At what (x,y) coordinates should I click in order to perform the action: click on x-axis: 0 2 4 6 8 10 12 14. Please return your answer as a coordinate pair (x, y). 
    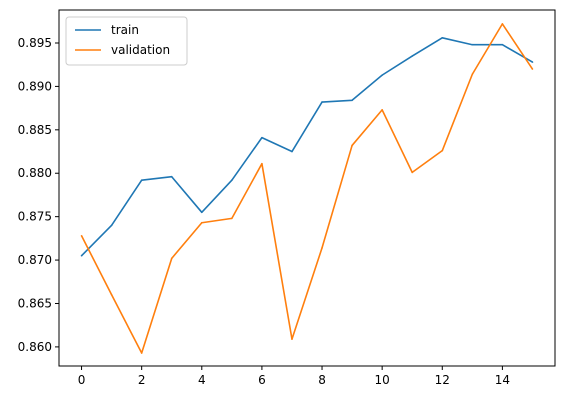
    Looking at the image, I should click on (294, 376).